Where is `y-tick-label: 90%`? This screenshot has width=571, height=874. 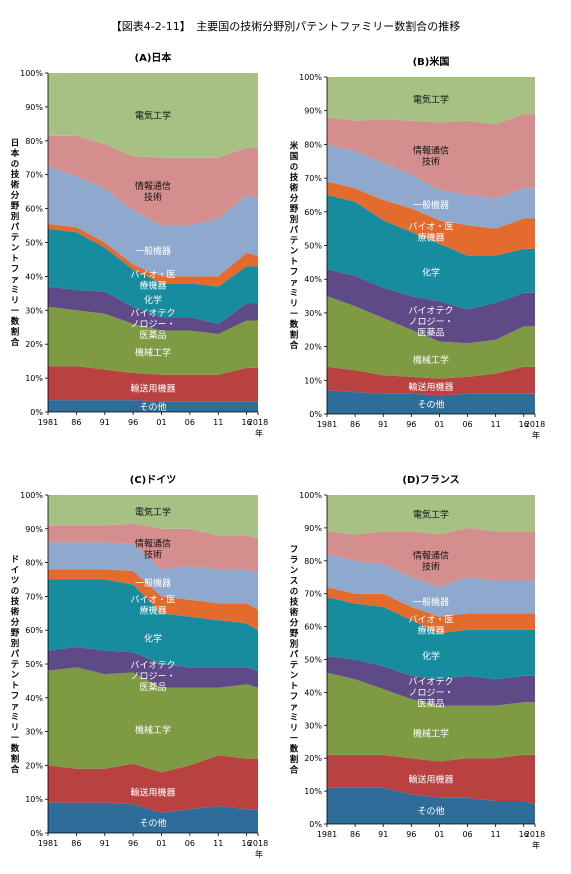 y-tick-label: 90% is located at coordinates (313, 111).